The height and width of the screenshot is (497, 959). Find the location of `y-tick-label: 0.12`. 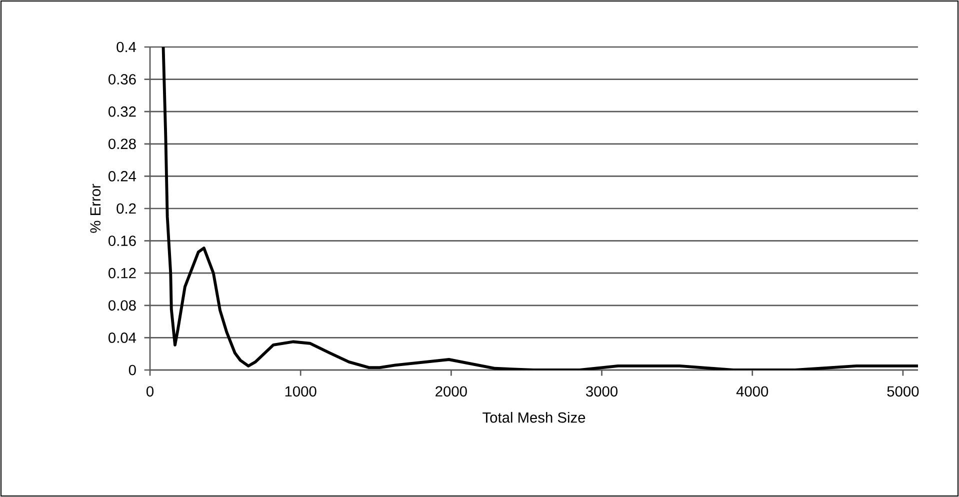

y-tick-label: 0.12 is located at coordinates (122, 273).